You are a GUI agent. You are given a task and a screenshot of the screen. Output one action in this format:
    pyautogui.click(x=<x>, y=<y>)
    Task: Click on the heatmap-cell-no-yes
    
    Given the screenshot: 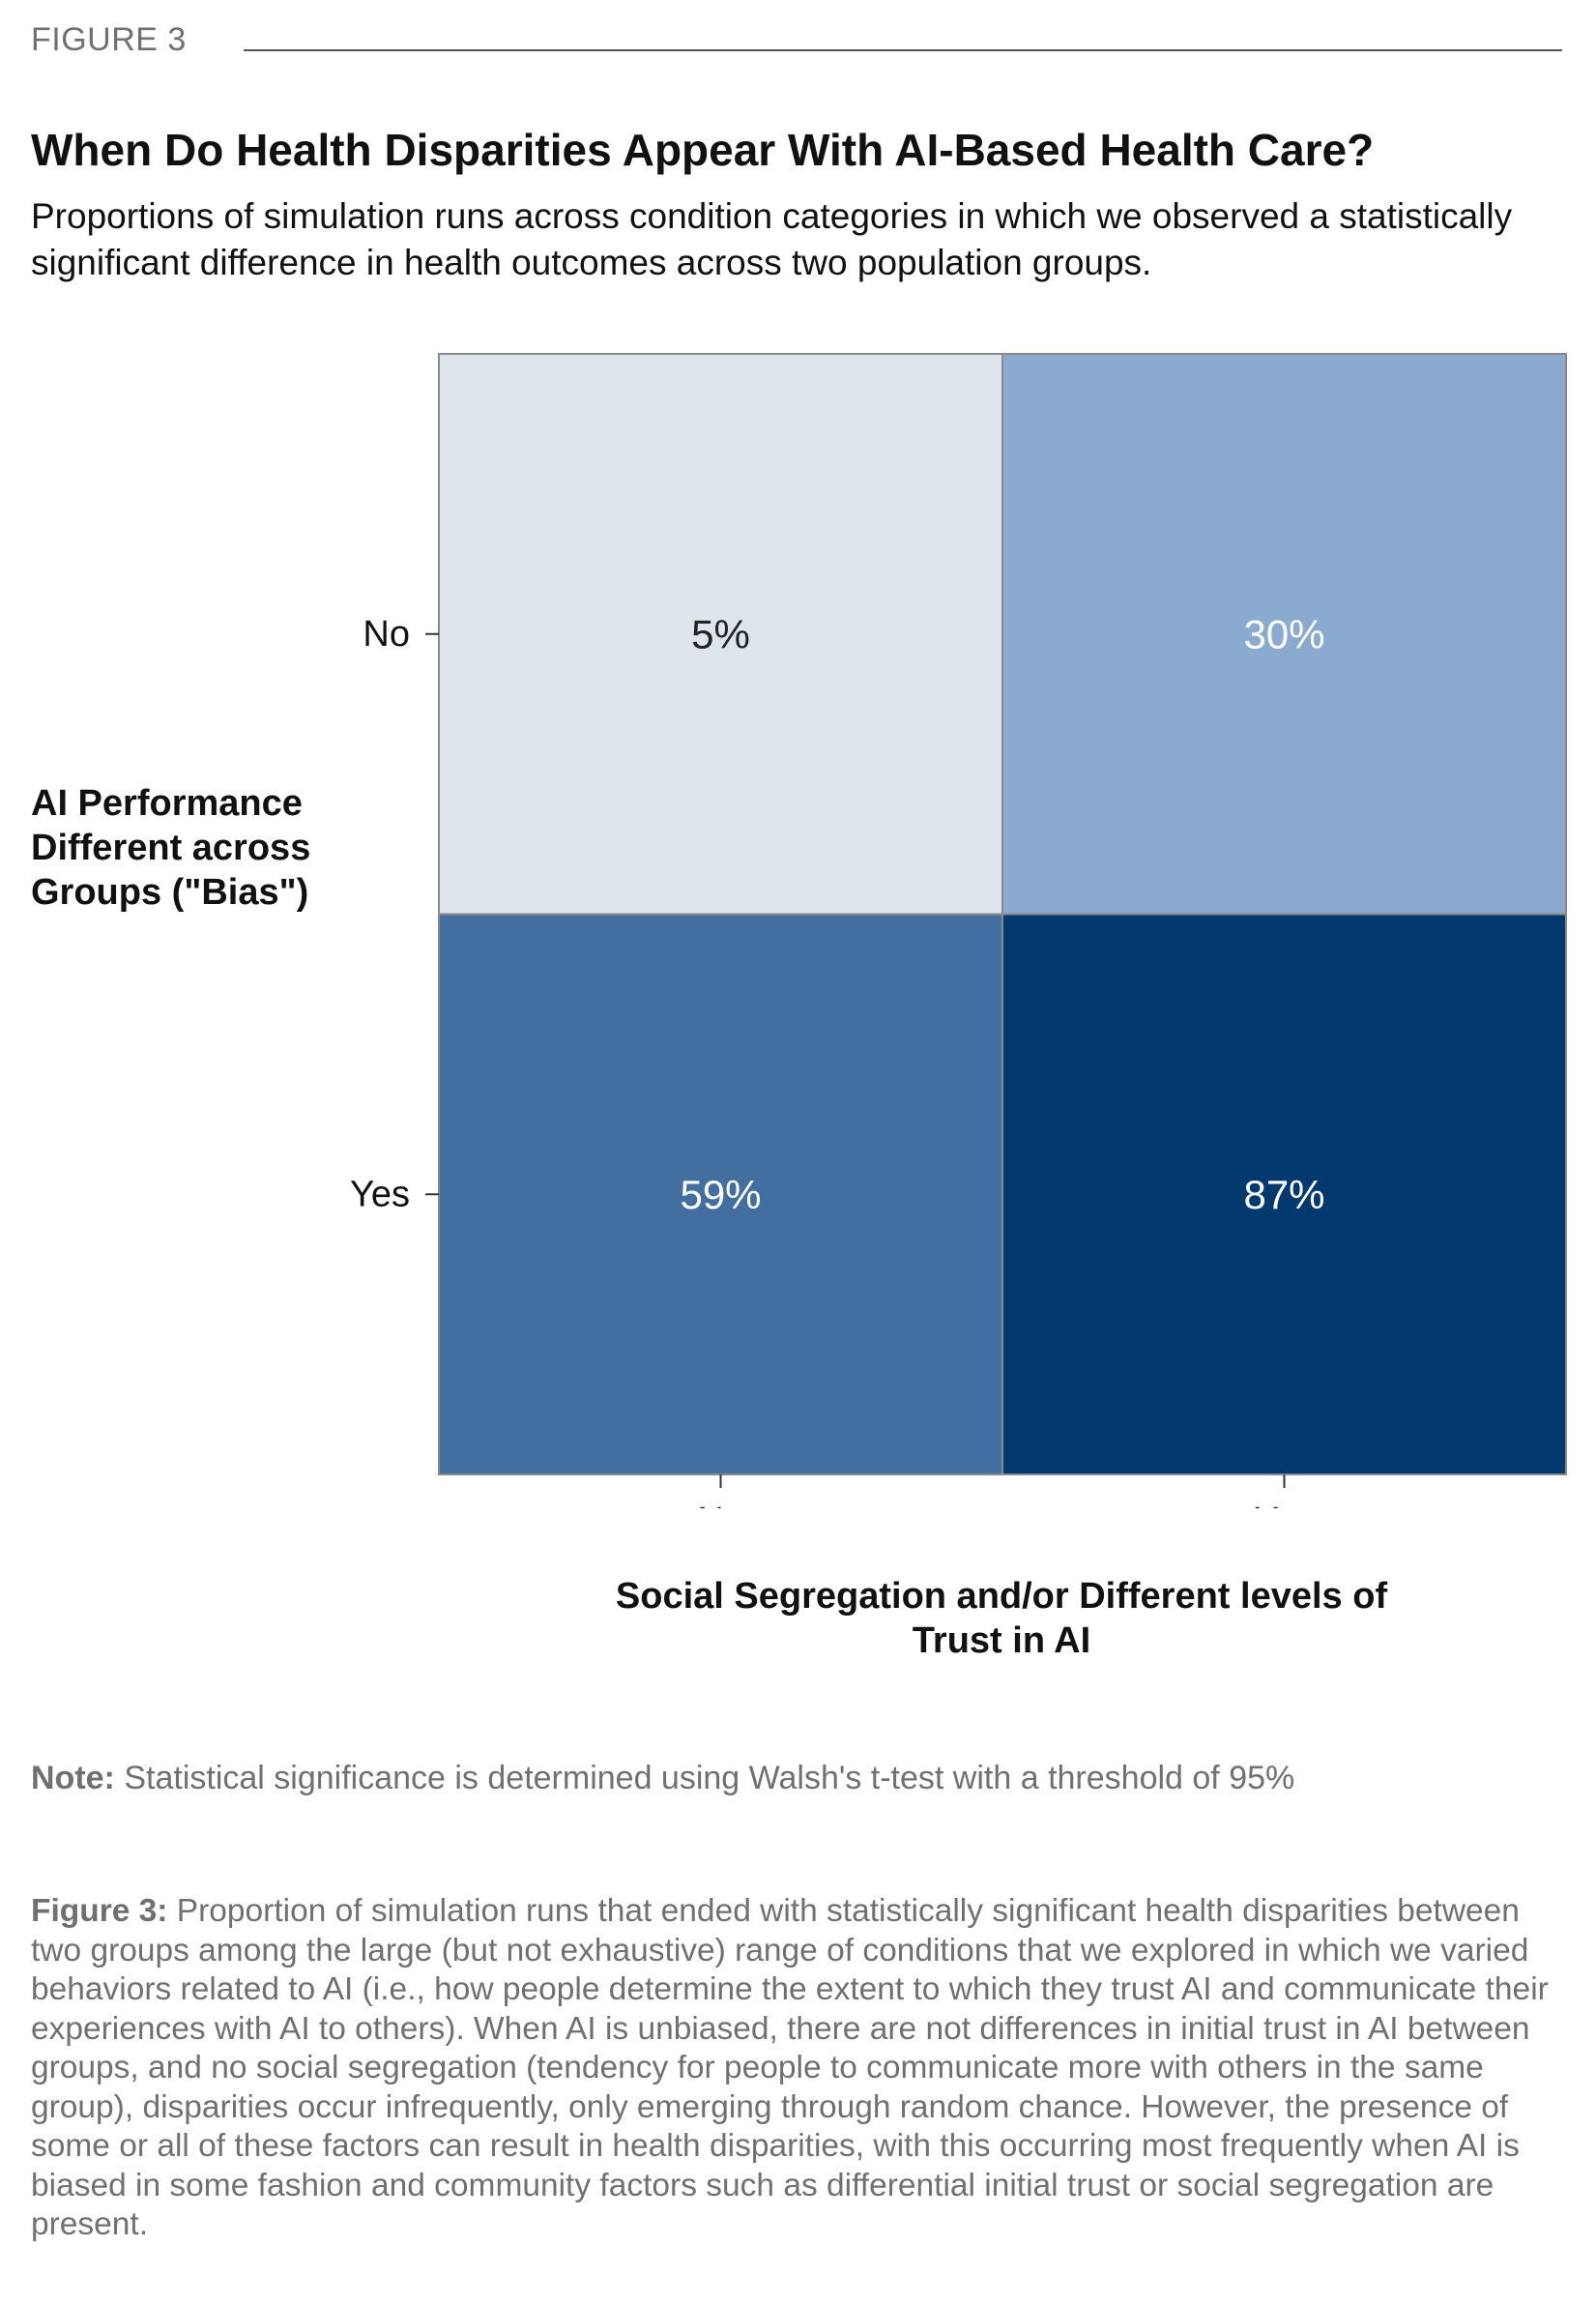 What is the action you would take?
    pyautogui.click(x=1284, y=634)
    